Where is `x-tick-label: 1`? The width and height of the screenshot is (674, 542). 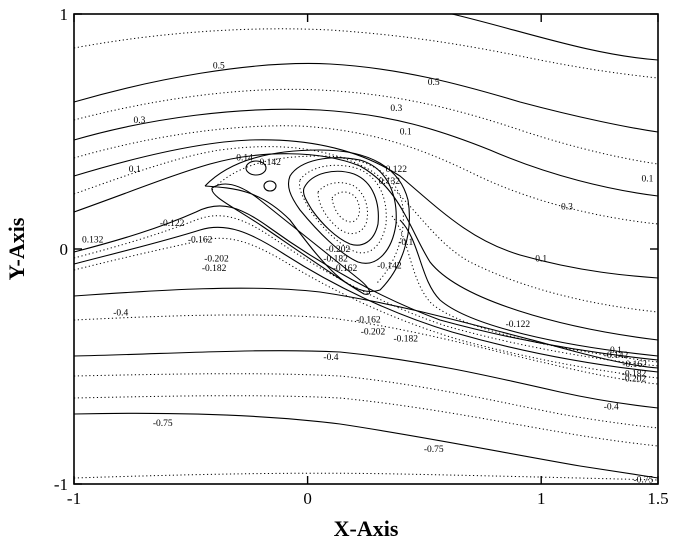
x-tick-label: 1 is located at coordinates (541, 498).